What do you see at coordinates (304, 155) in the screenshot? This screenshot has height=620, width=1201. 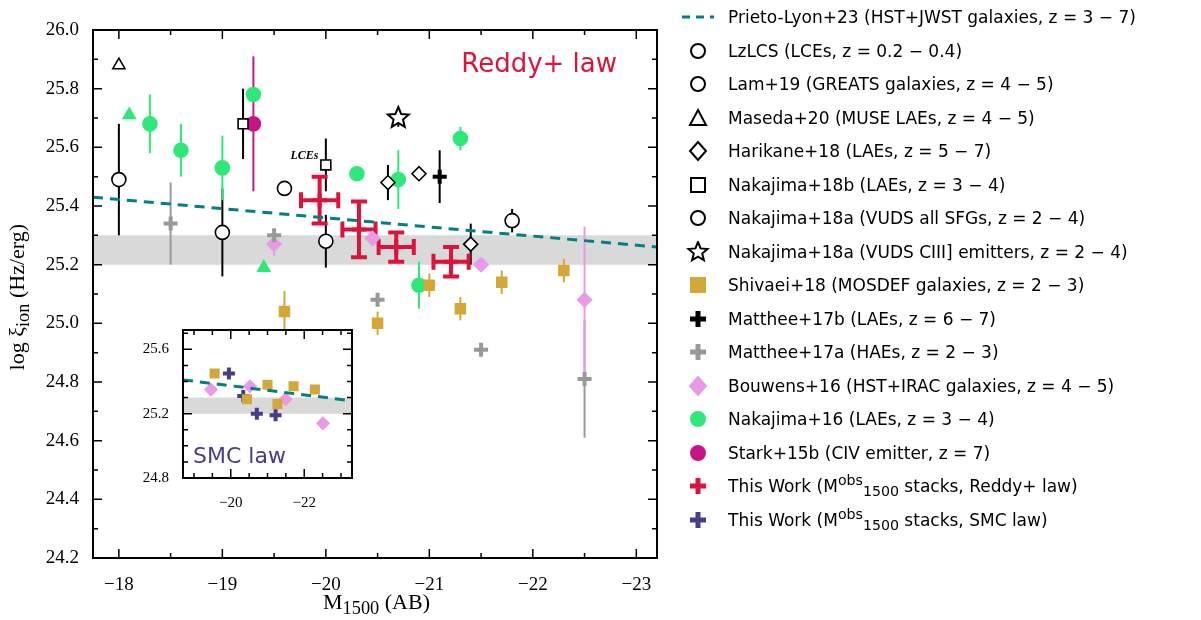 I see `annotation: LCEs` at bounding box center [304, 155].